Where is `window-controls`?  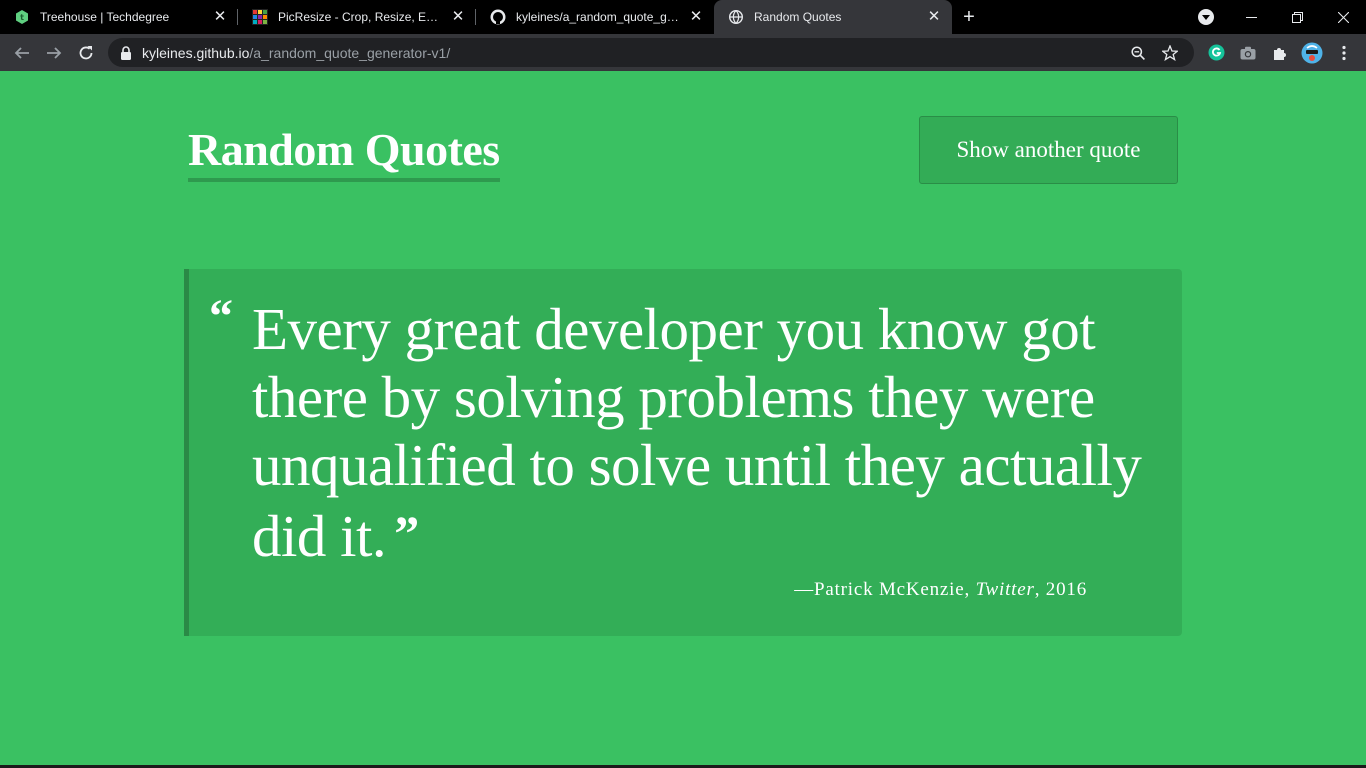
window-controls is located at coordinates (1297, 17).